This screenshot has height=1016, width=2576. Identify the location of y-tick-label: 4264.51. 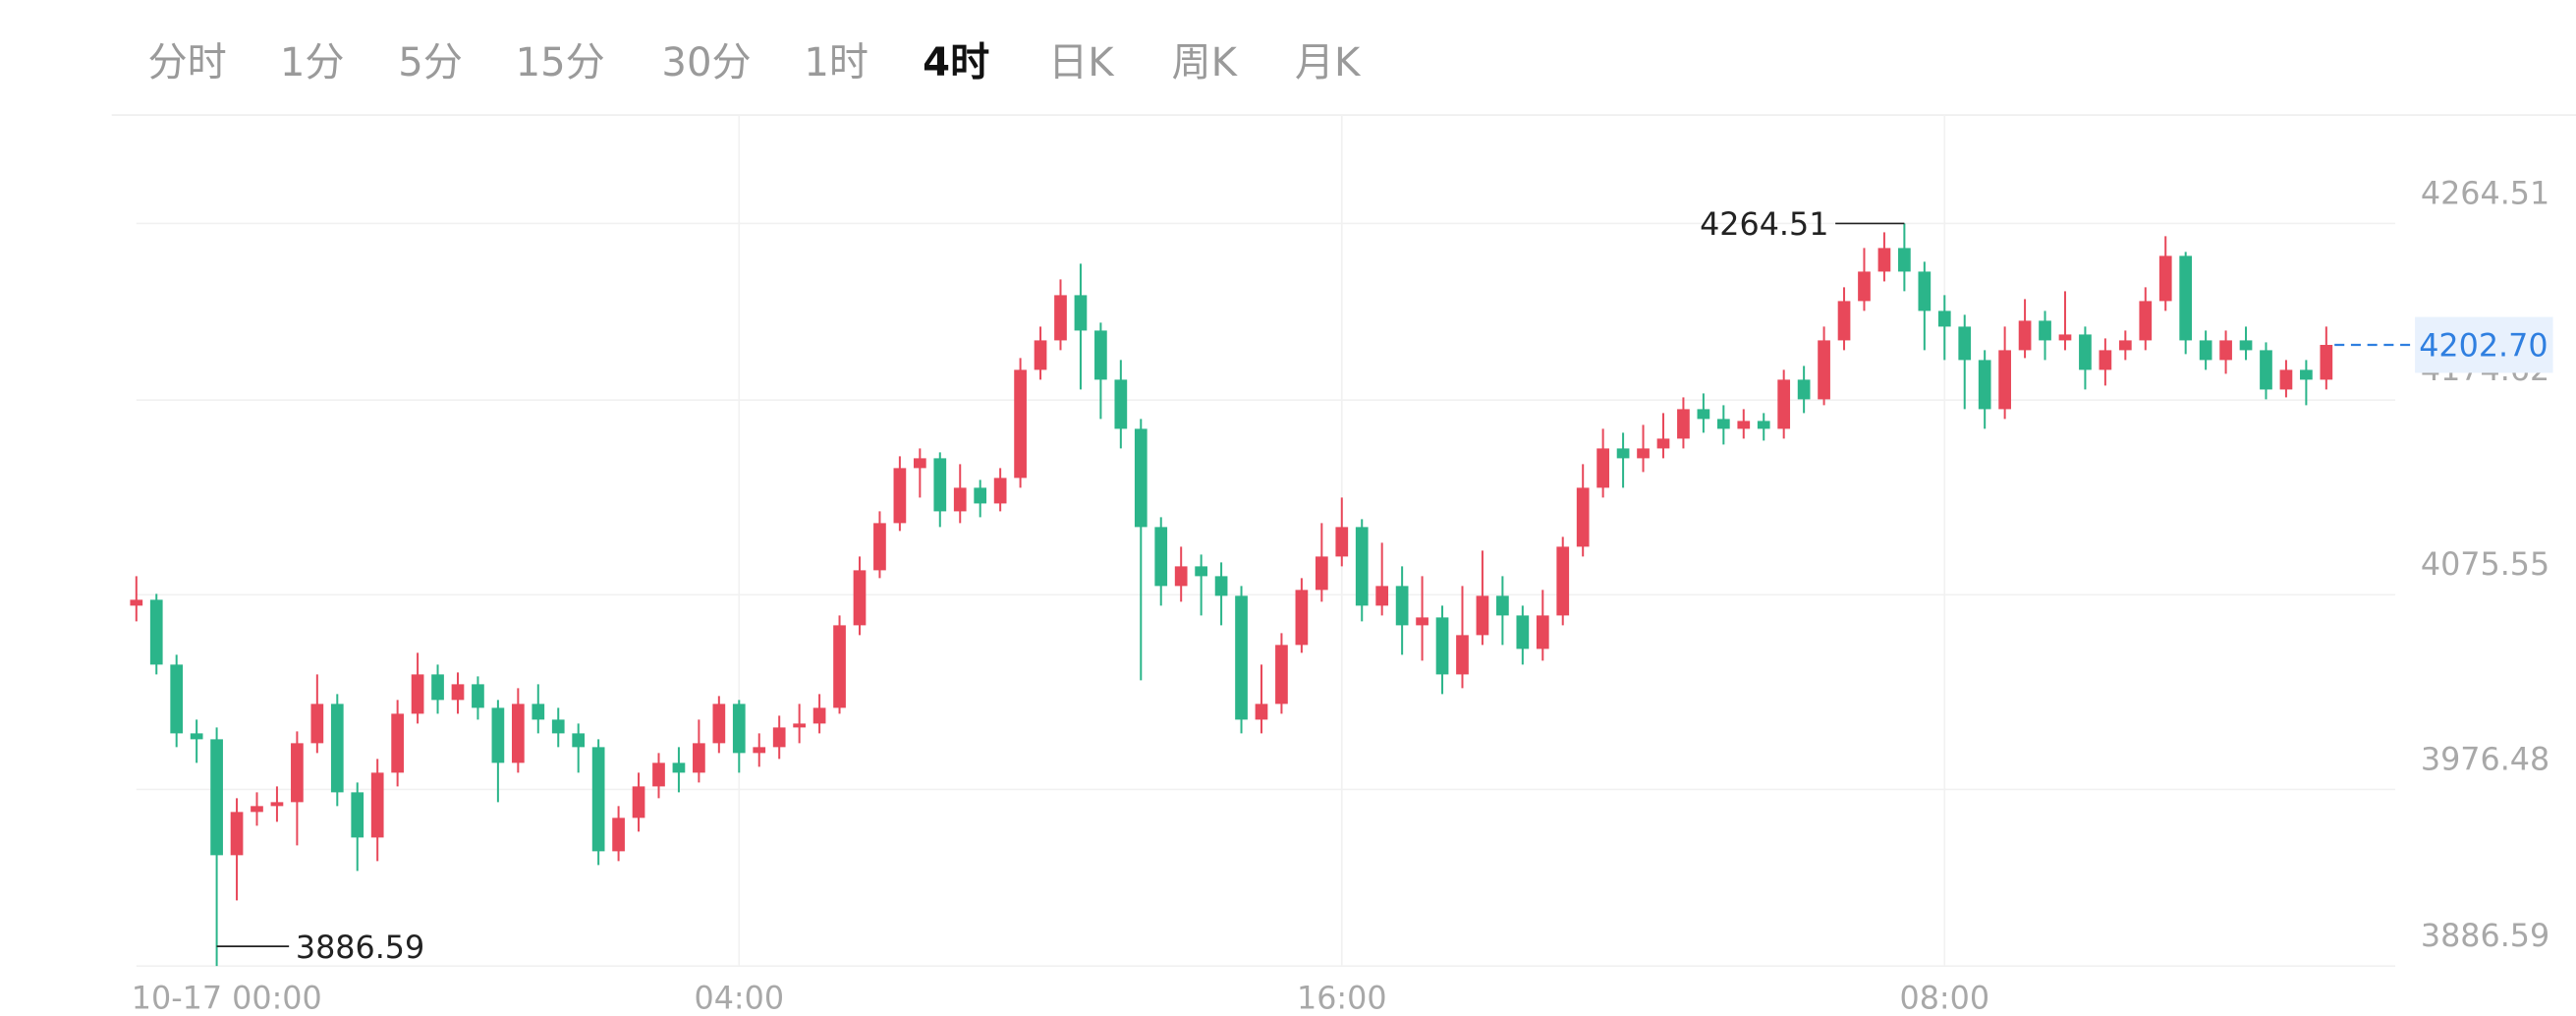
(2485, 193).